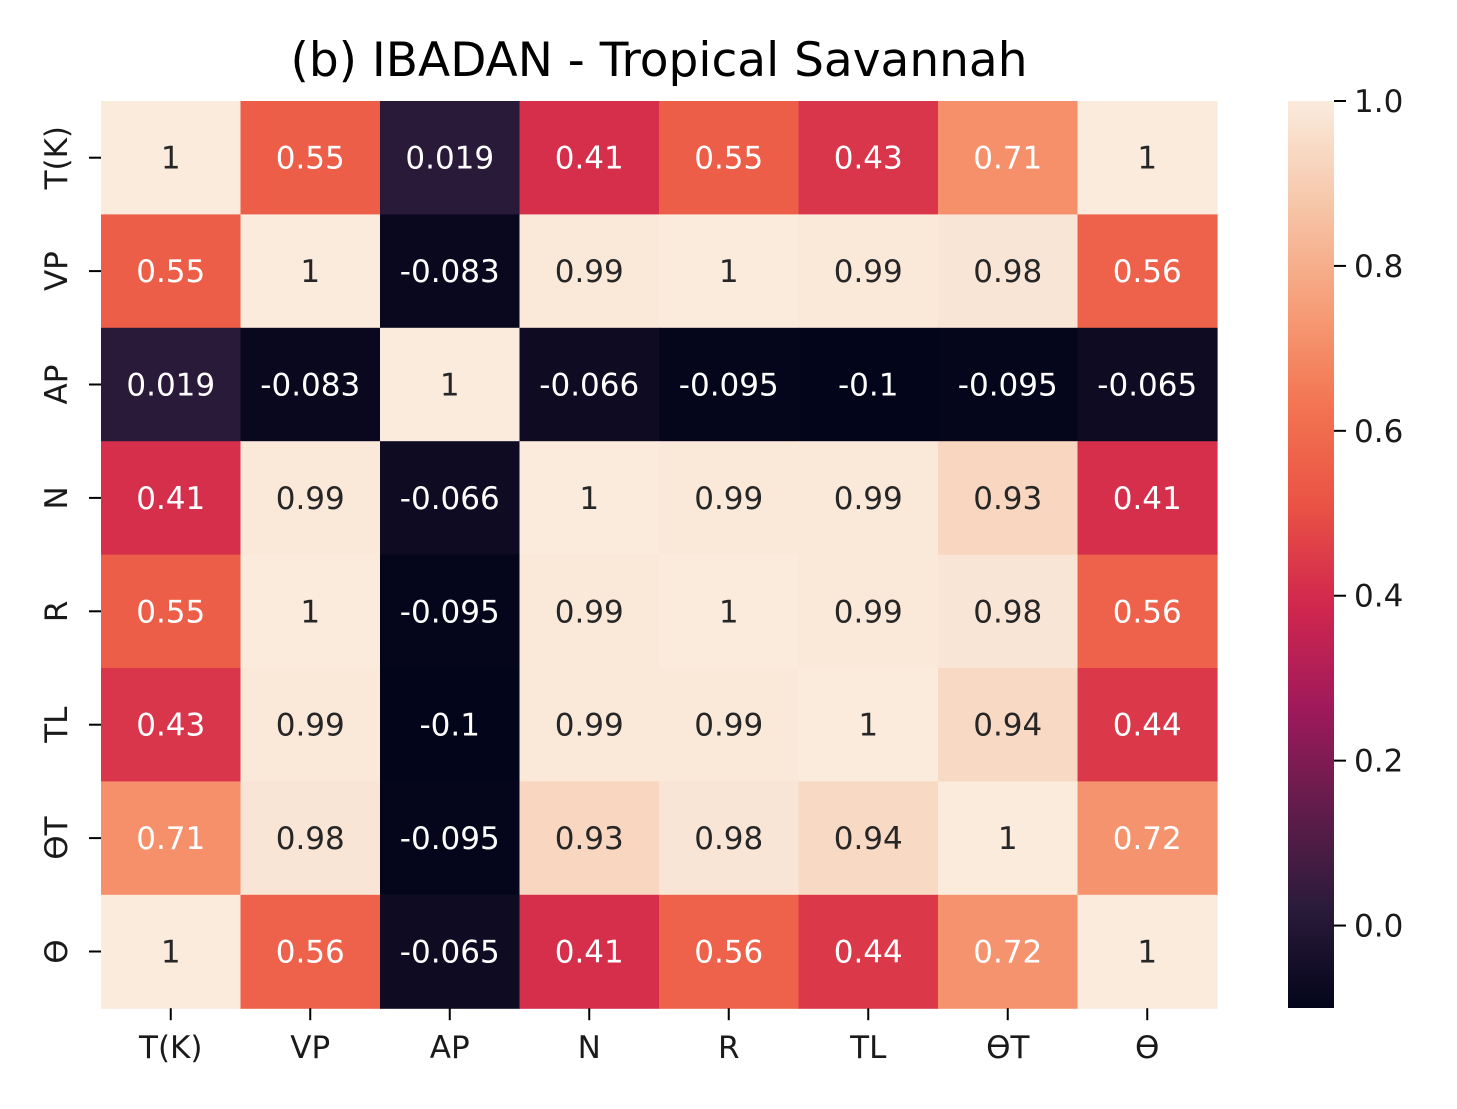  I want to click on cell-value-label: 0.019, so click(170, 386).